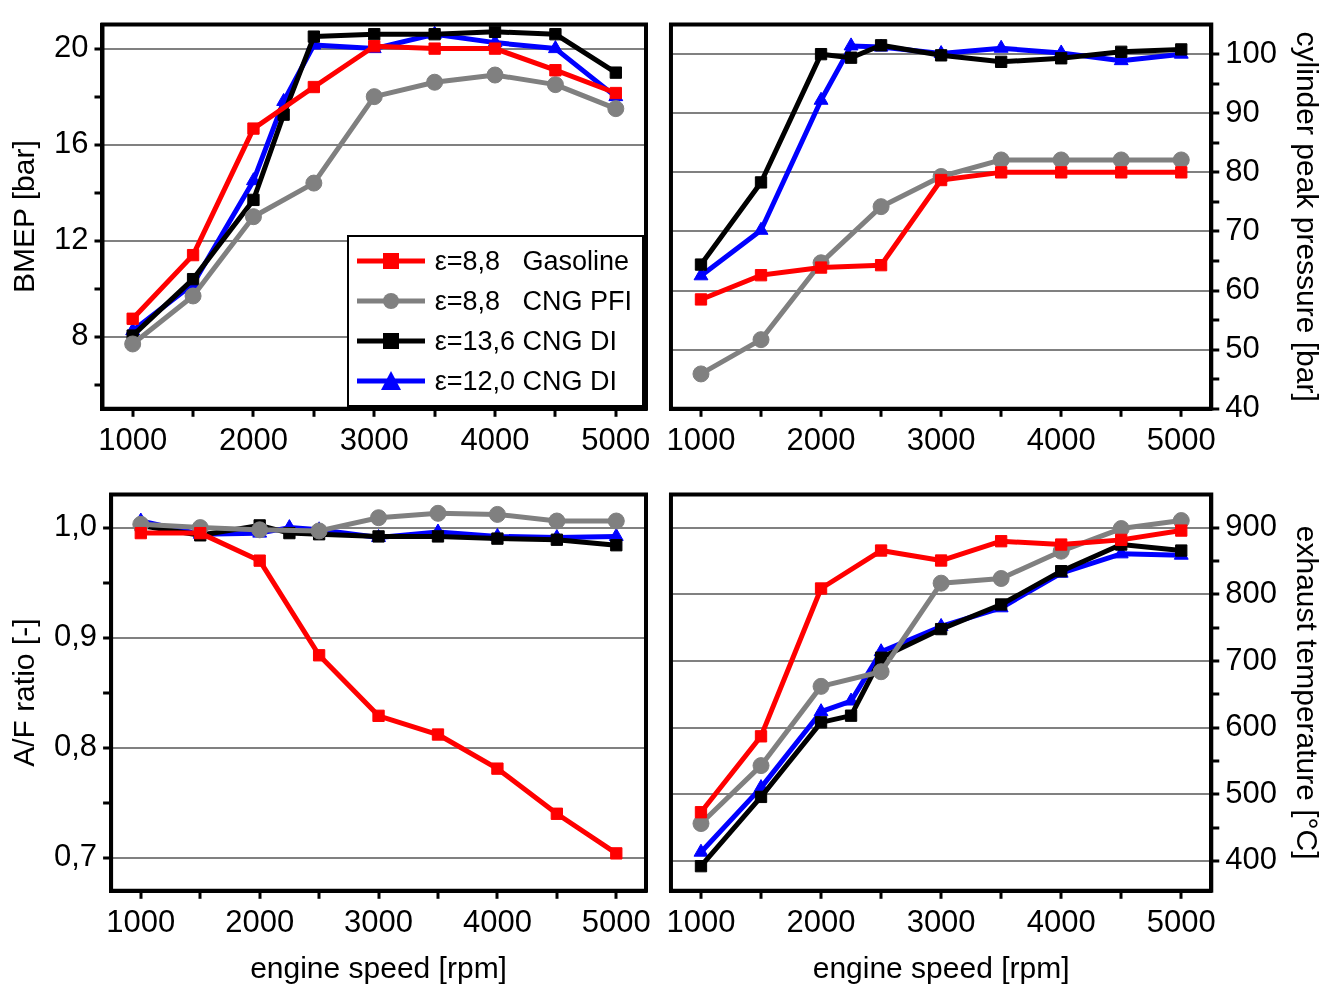  Describe the element at coordinates (1242, 230) in the screenshot. I see `y2-tick-label: 70` at that location.